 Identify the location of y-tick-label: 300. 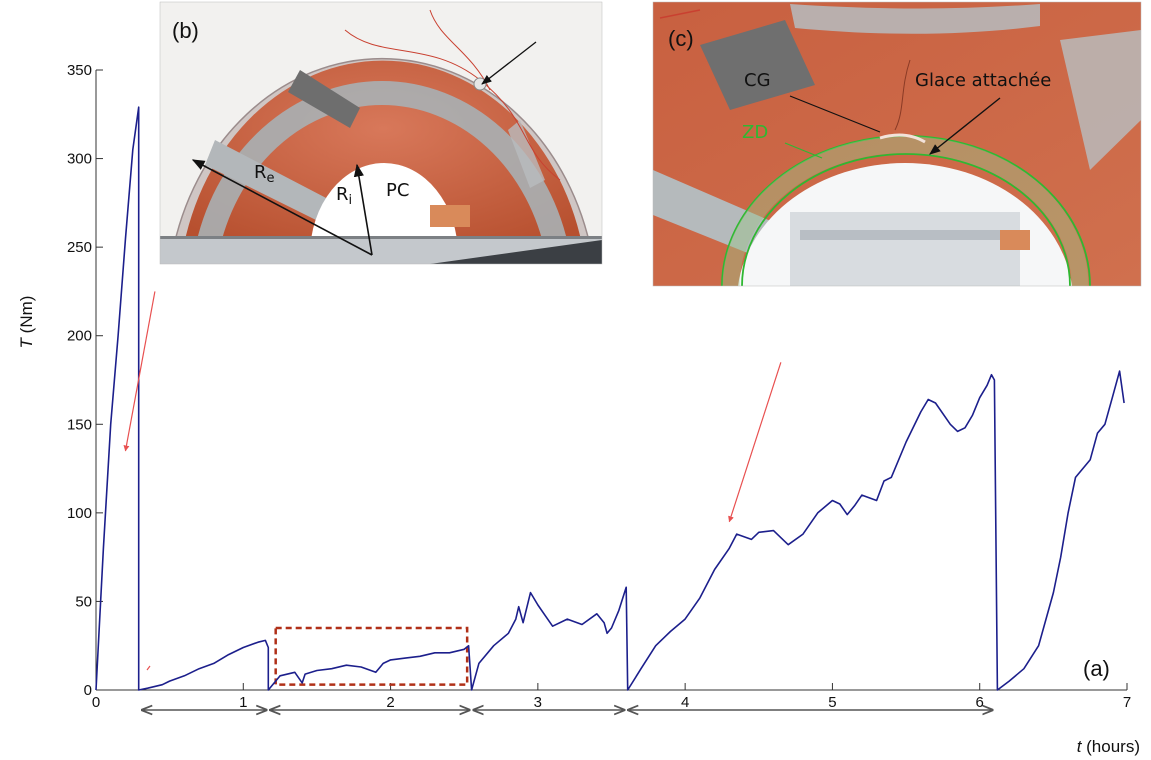
(79, 159).